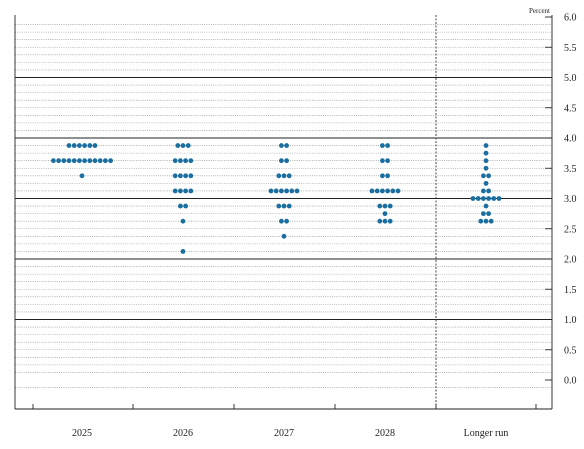 The width and height of the screenshot is (584, 449). What do you see at coordinates (570, 48) in the screenshot?
I see `y-tick-label: 5.5` at bounding box center [570, 48].